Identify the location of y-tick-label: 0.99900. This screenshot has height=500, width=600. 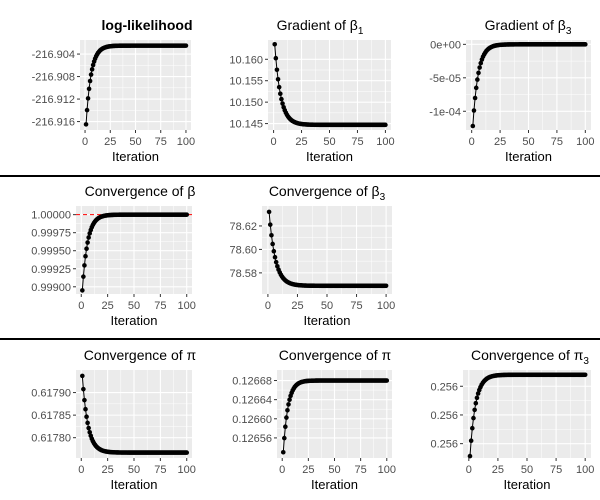
(51, 288).